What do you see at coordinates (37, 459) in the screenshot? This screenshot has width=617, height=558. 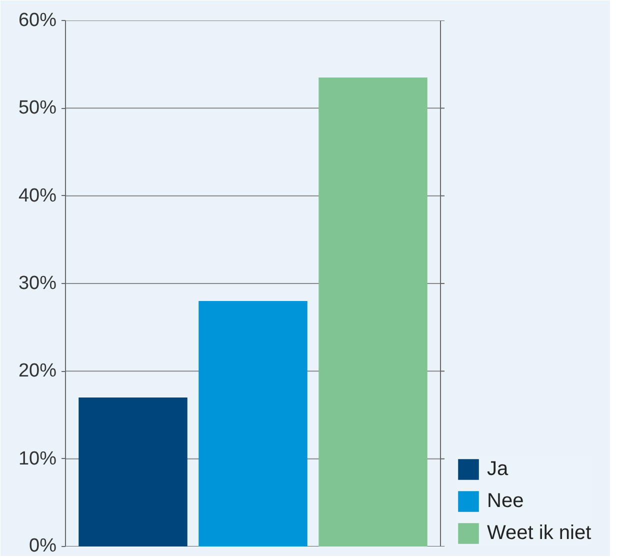 I see `y-tick-label: 10%` at bounding box center [37, 459].